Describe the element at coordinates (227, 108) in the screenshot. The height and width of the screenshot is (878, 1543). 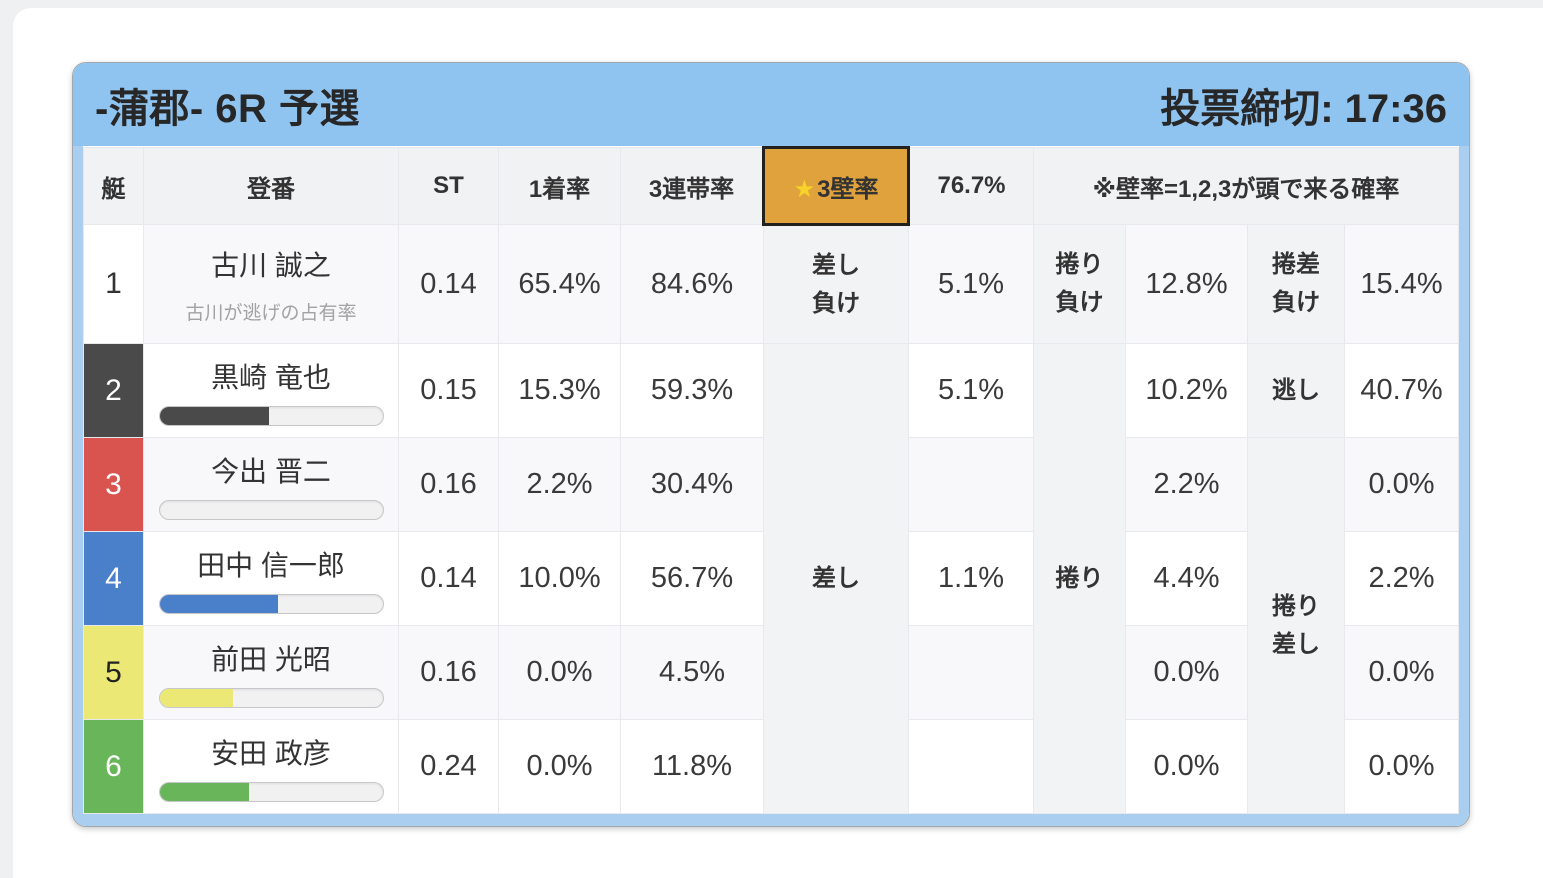
I see `race-title: -蒲郡- 6R 予選` at that location.